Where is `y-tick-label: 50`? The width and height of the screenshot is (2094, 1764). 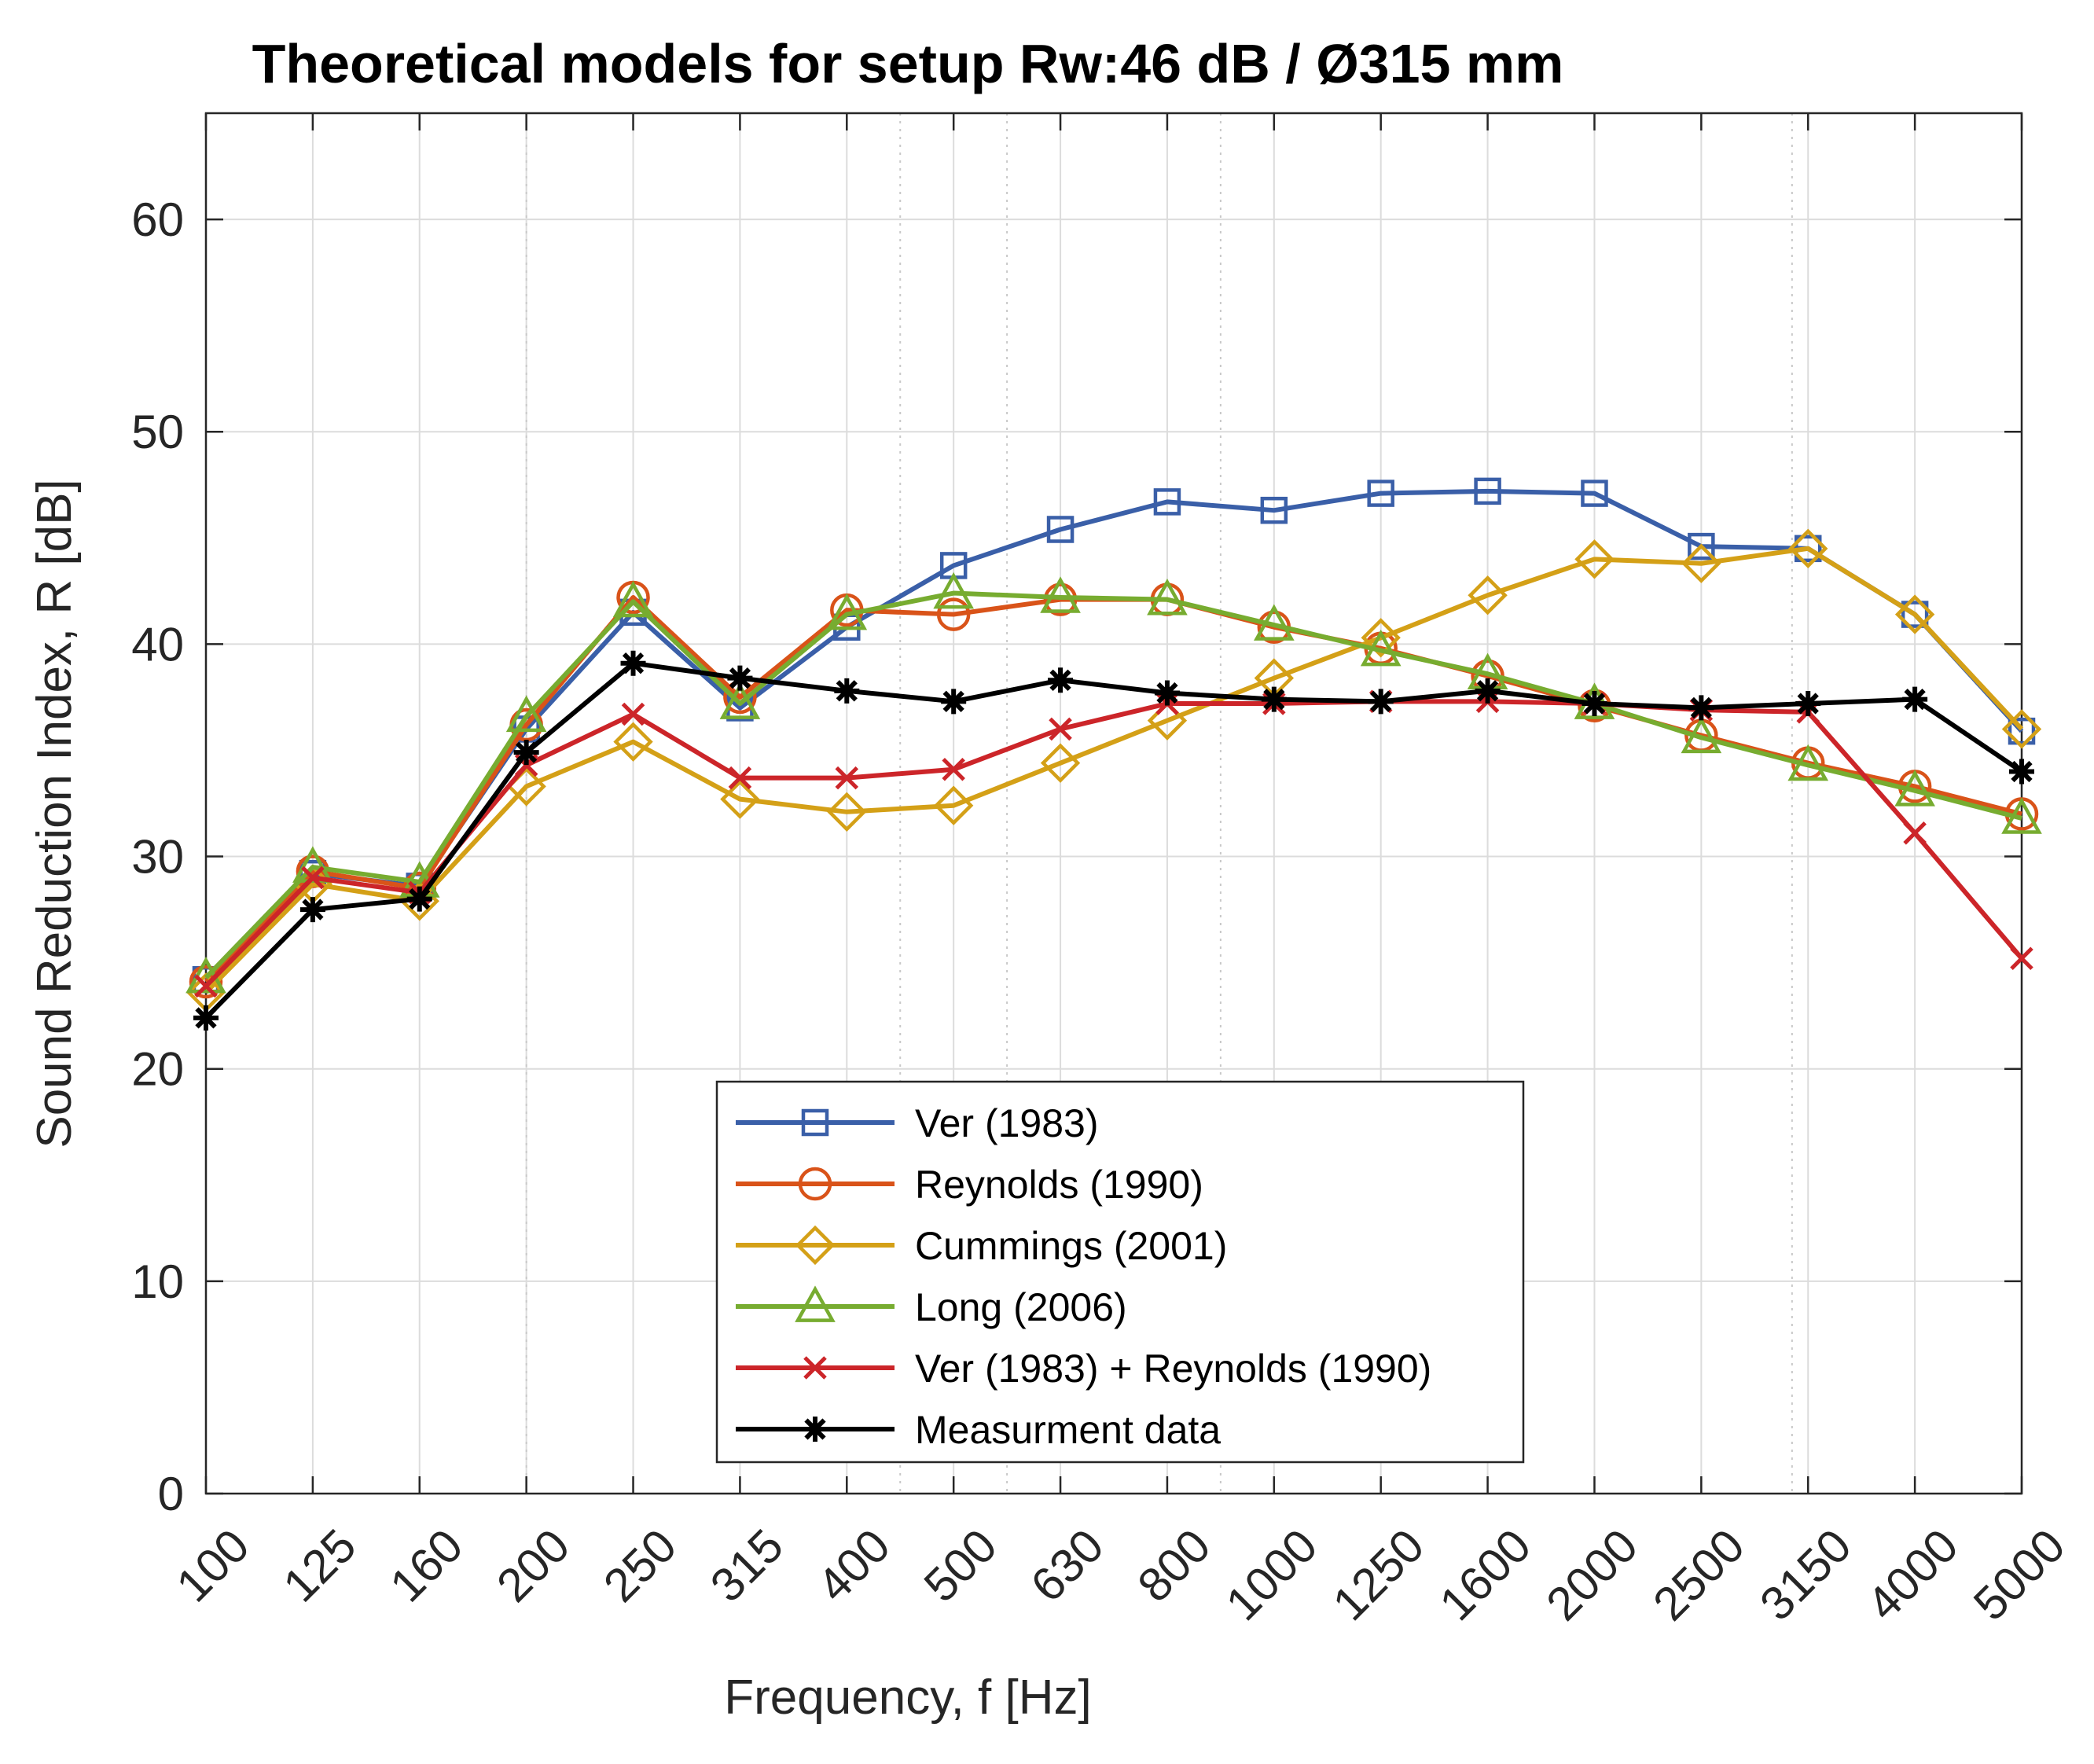 y-tick-label: 50 is located at coordinates (157, 432).